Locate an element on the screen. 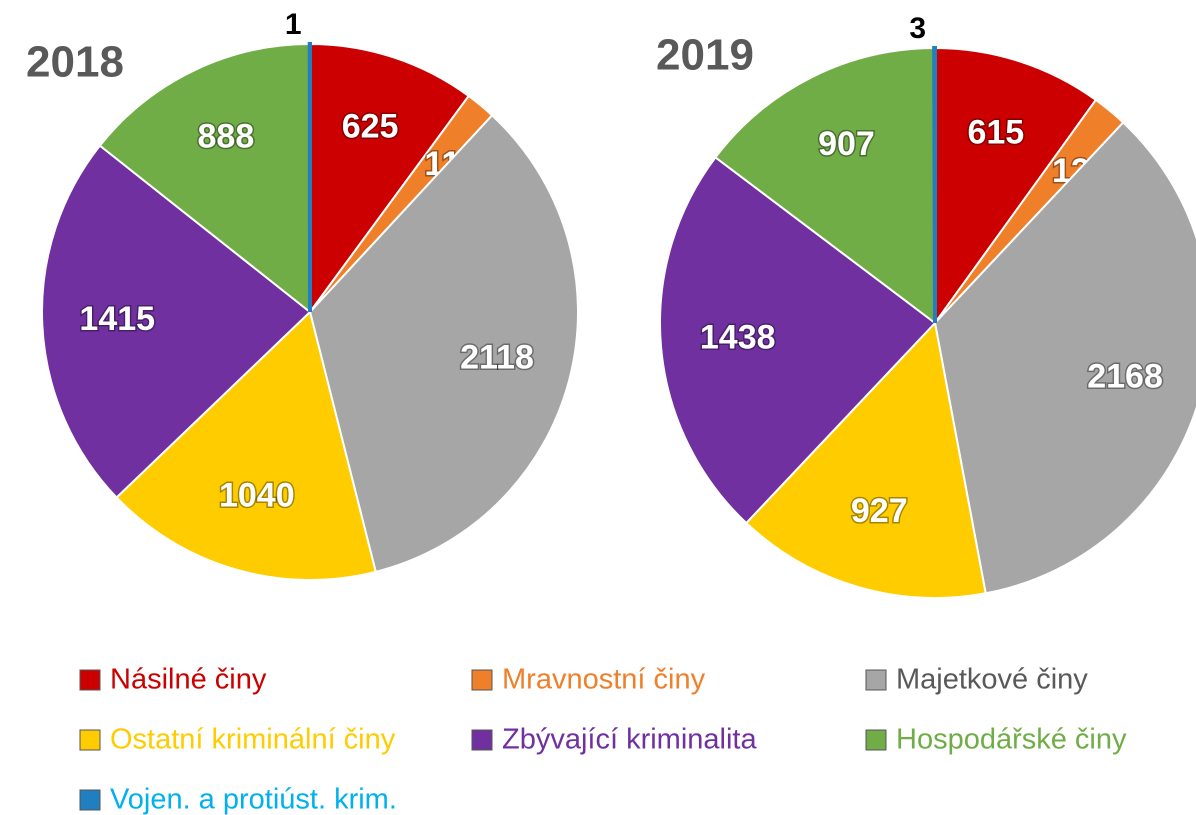 This screenshot has width=1196, height=815. data-label: 1438 is located at coordinates (738, 338).